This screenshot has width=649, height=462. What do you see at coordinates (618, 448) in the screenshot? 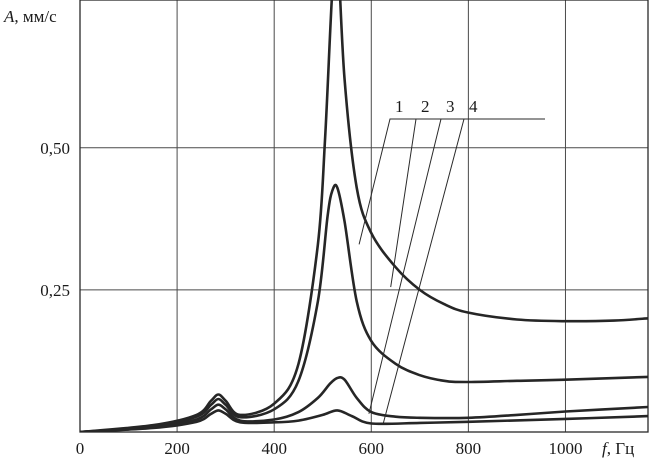
I see `x-axis-label: f, Гц` at bounding box center [618, 448].